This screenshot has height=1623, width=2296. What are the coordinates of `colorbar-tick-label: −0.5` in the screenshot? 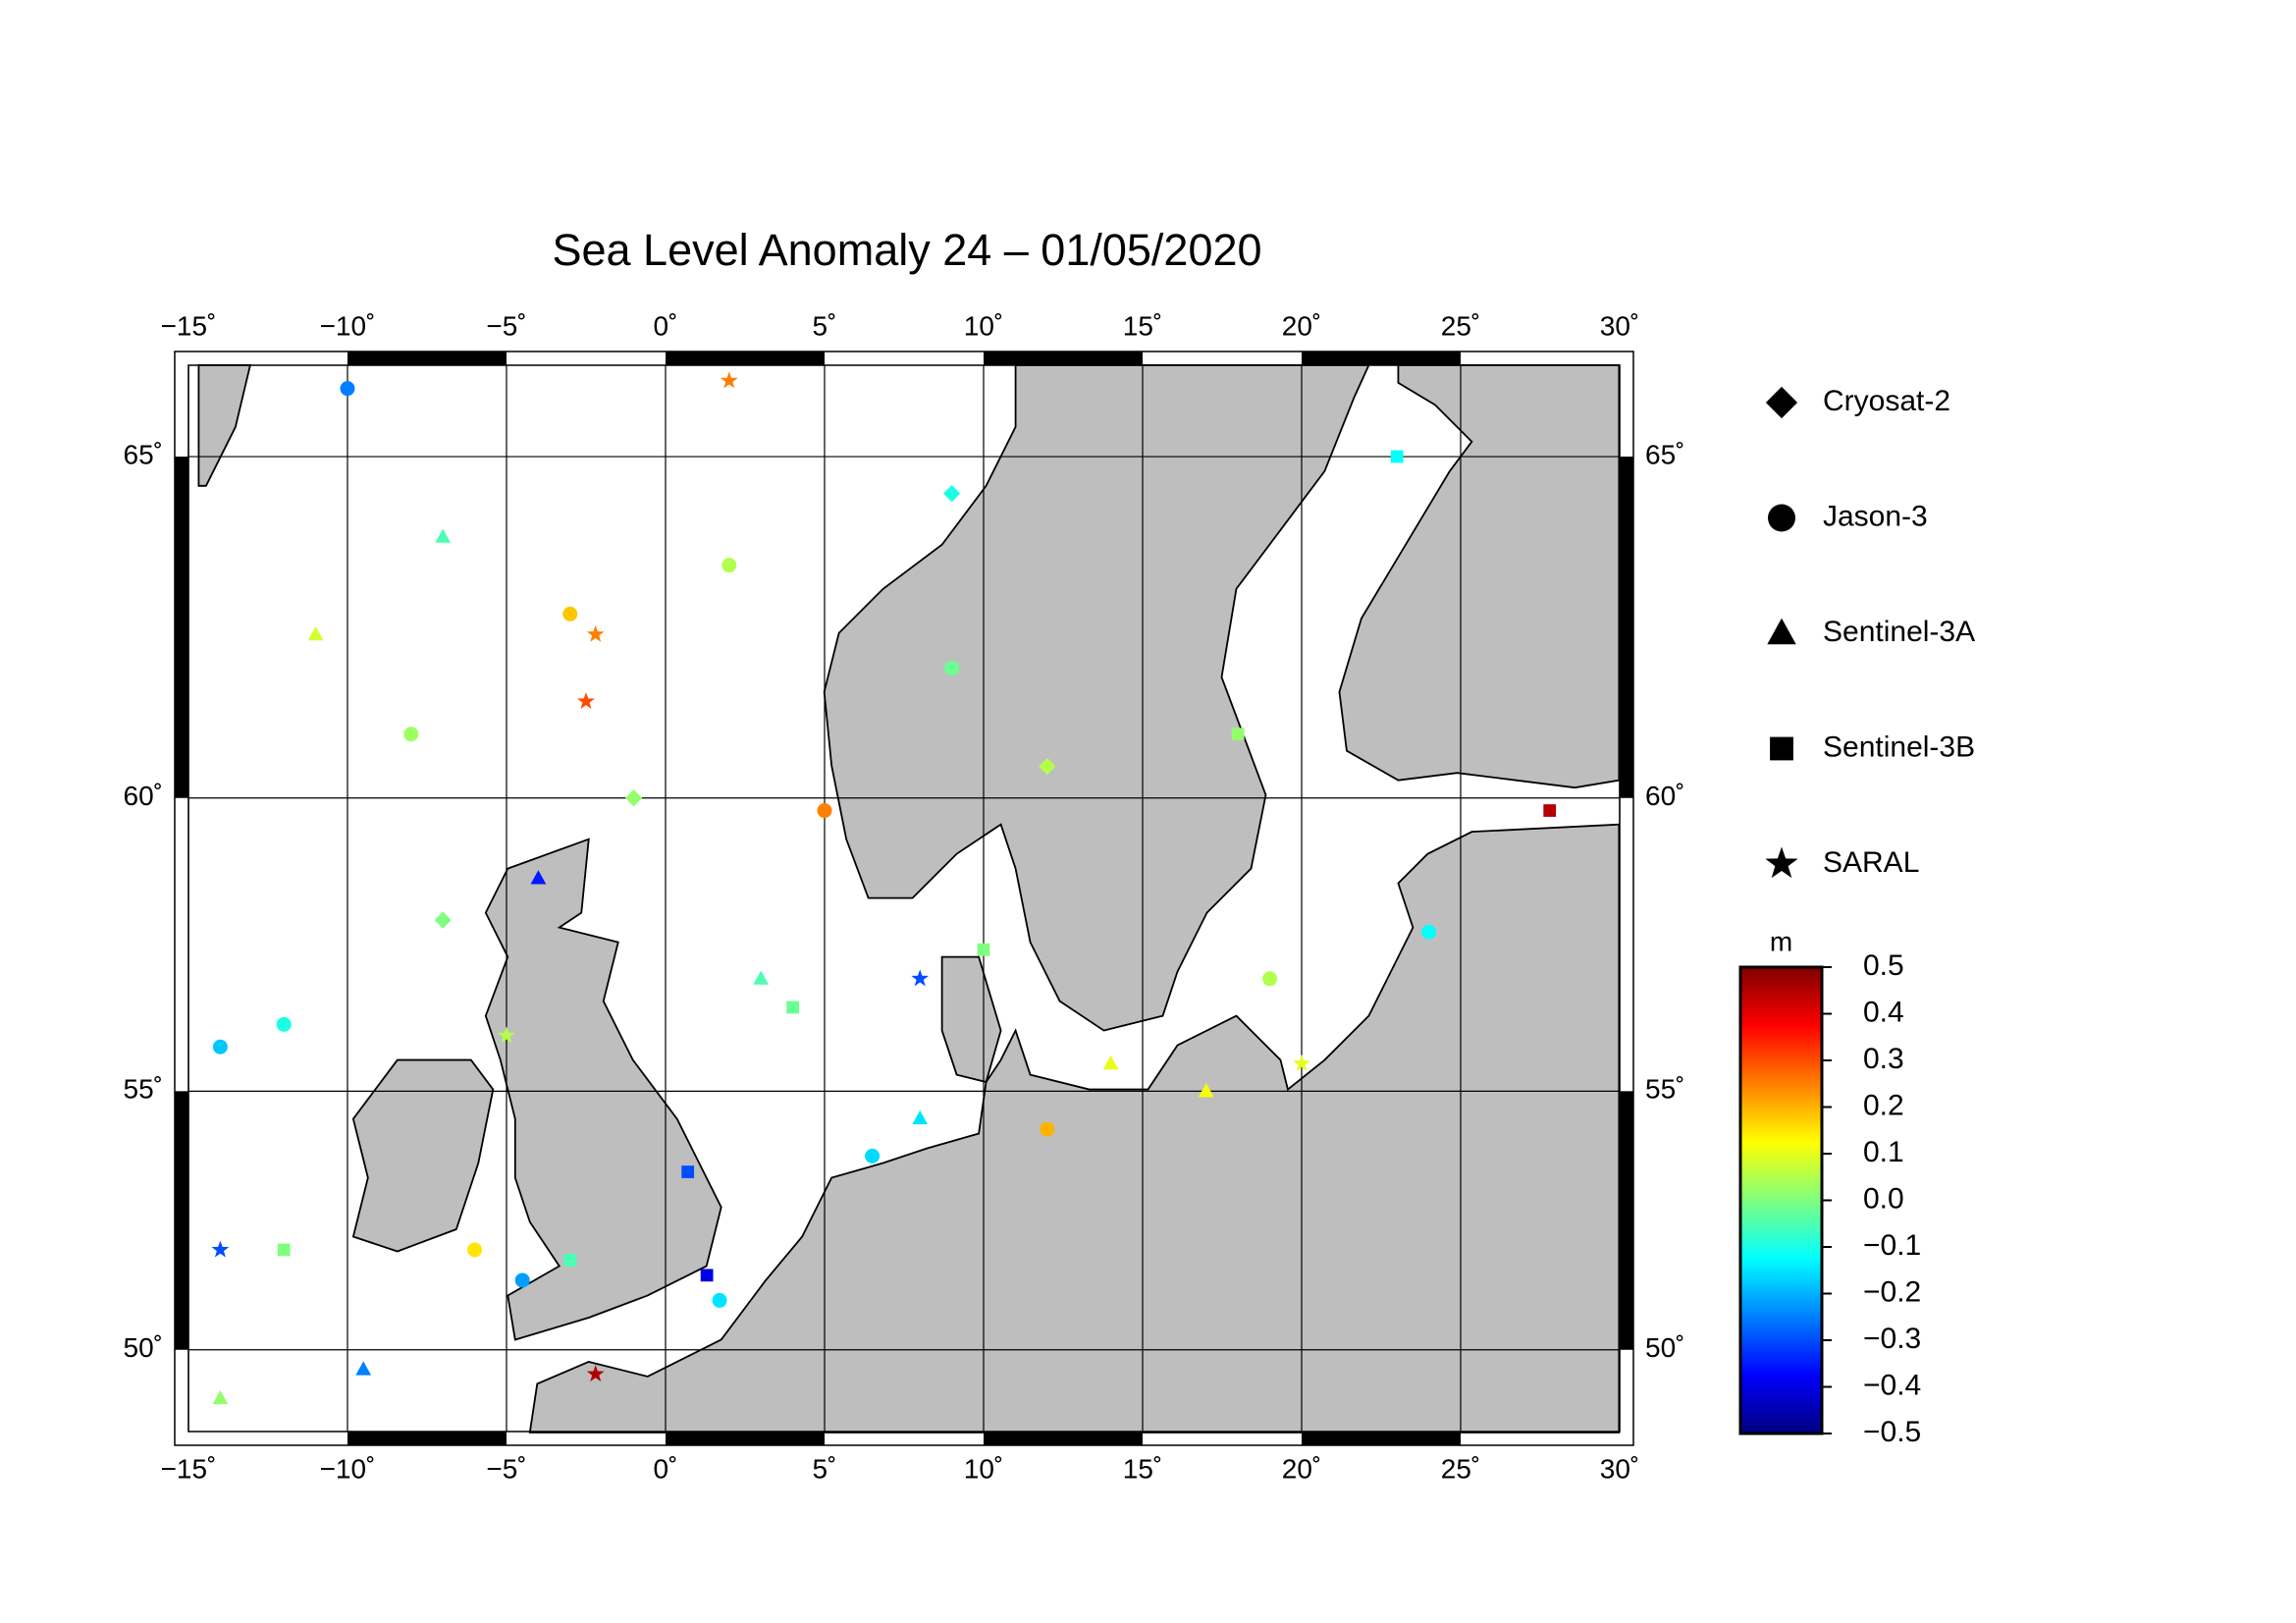 It's located at (1892, 1432).